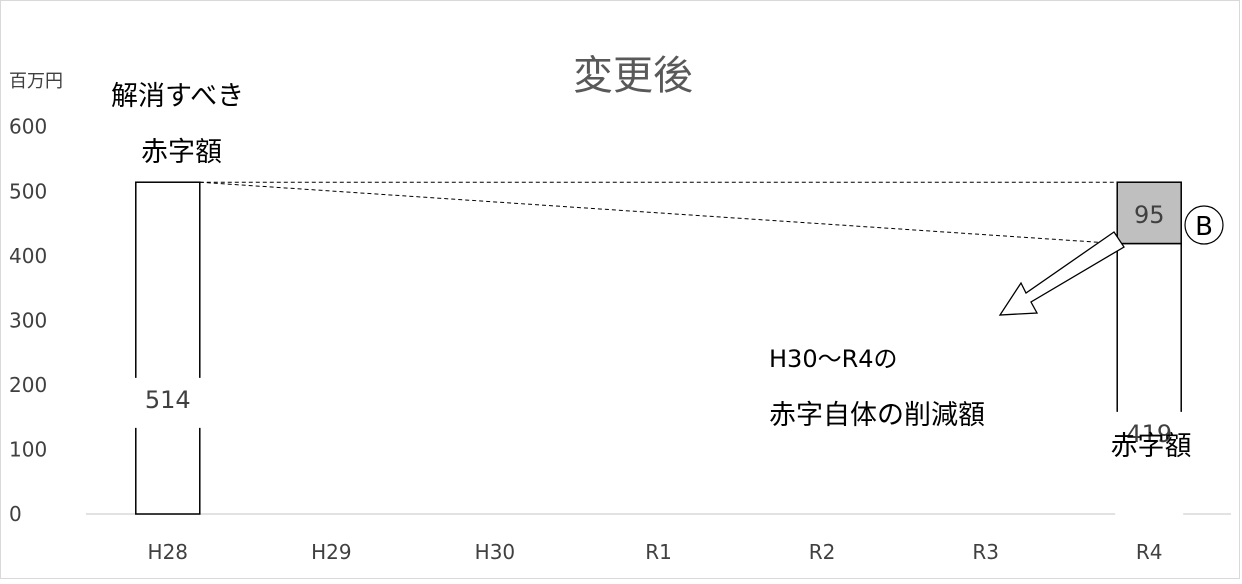  What do you see at coordinates (15, 514) in the screenshot?
I see `y-tick-label: 0` at bounding box center [15, 514].